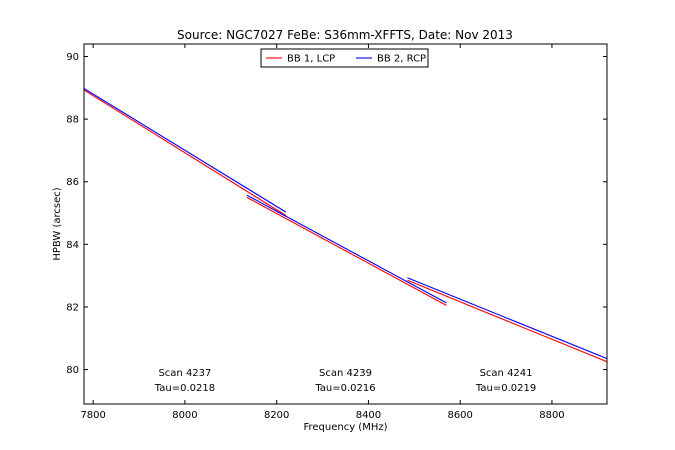 Image resolution: width=675 pixels, height=450 pixels. What do you see at coordinates (344, 388) in the screenshot?
I see `scan-annotation-2-line-2: Tau=0.0216` at bounding box center [344, 388].